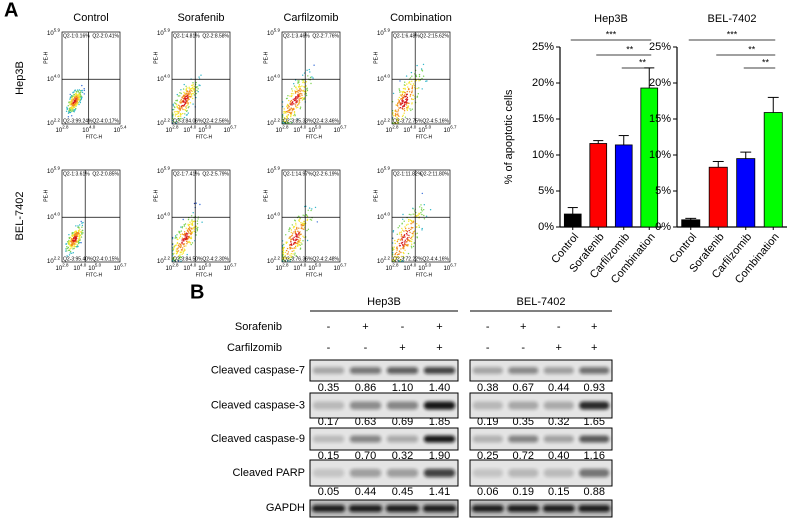  Describe the element at coordinates (91, 216) in the screenshot. I see `plot-frame` at that location.